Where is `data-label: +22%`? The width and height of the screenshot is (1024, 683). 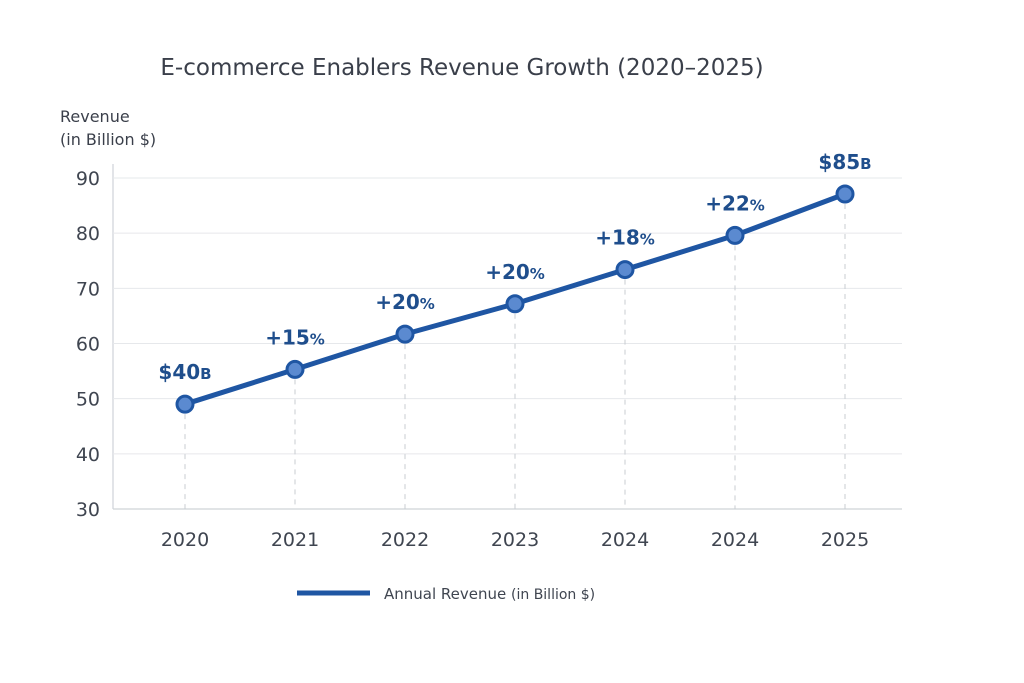
data-label: +22% is located at coordinates (735, 203).